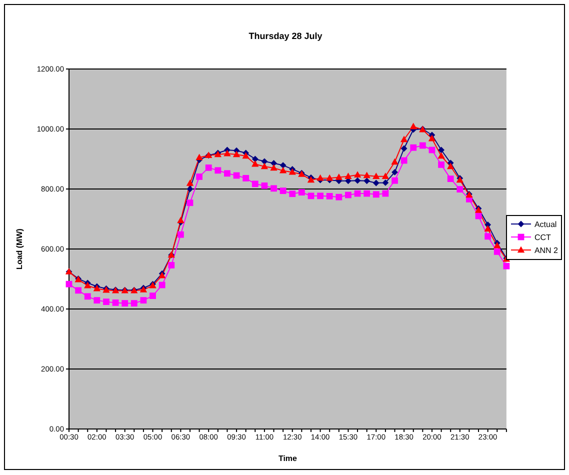 The image size is (569, 475). I want to click on legend-label: Actual, so click(545, 224).